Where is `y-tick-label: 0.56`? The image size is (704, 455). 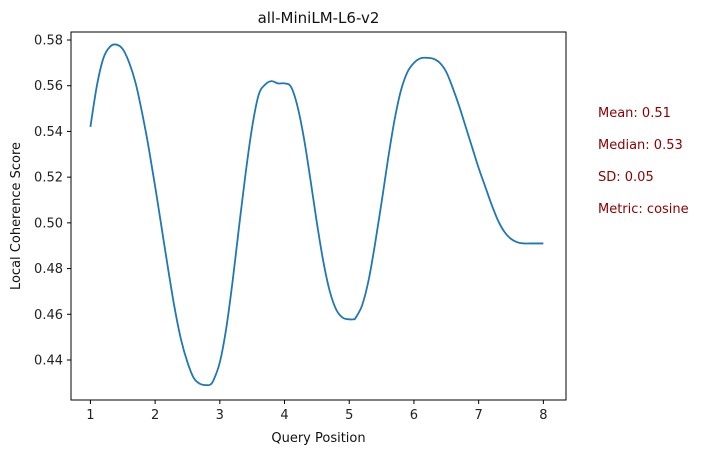 y-tick-label: 0.56 is located at coordinates (48, 86).